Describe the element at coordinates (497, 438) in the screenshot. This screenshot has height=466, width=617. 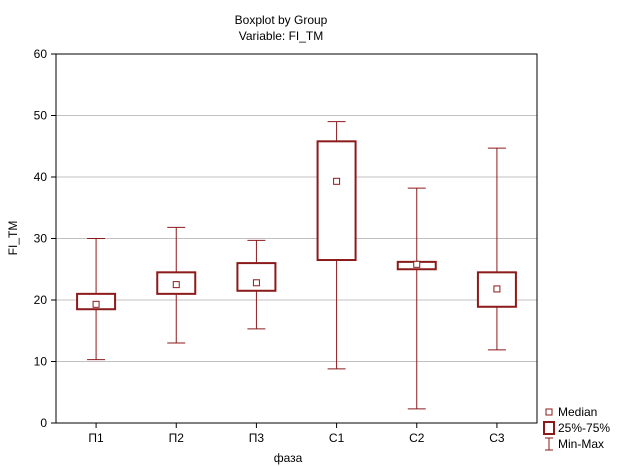
I see `x-tick-label: С3` at that location.